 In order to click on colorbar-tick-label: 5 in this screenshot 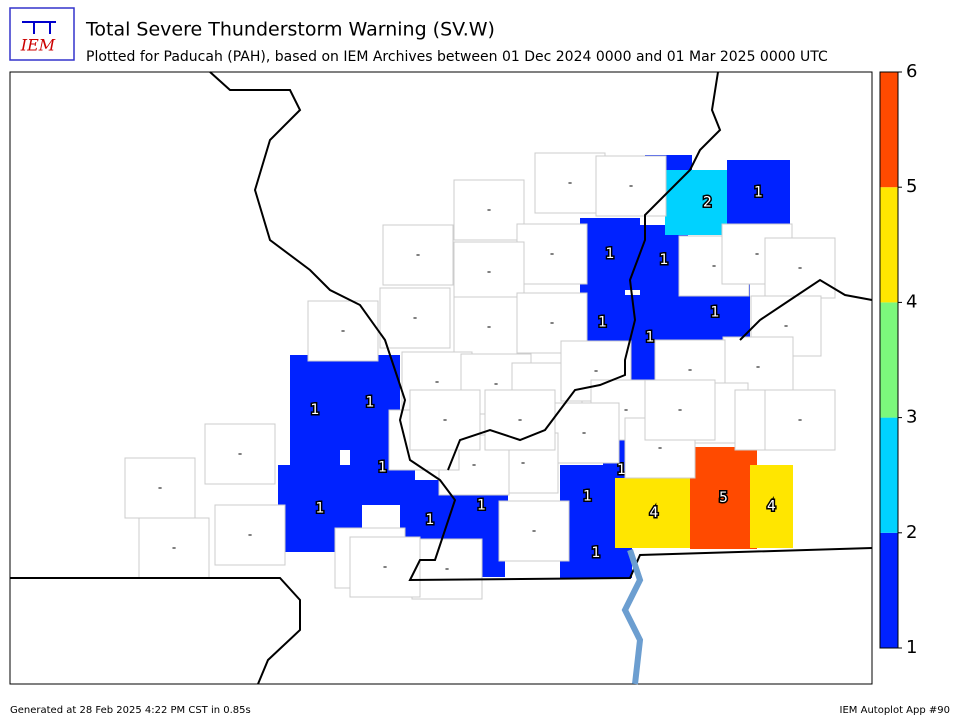, I will do `click(911, 186)`.